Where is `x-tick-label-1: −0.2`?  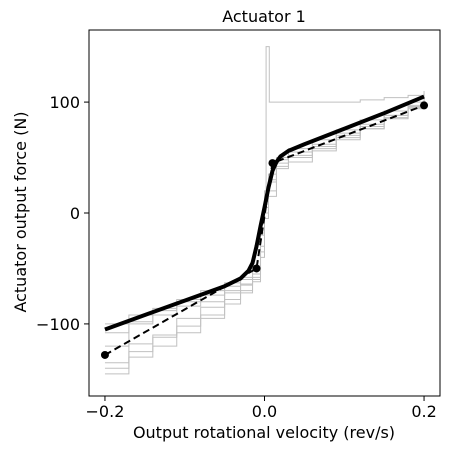 x-tick-label-1: −0.2 is located at coordinates (105, 411).